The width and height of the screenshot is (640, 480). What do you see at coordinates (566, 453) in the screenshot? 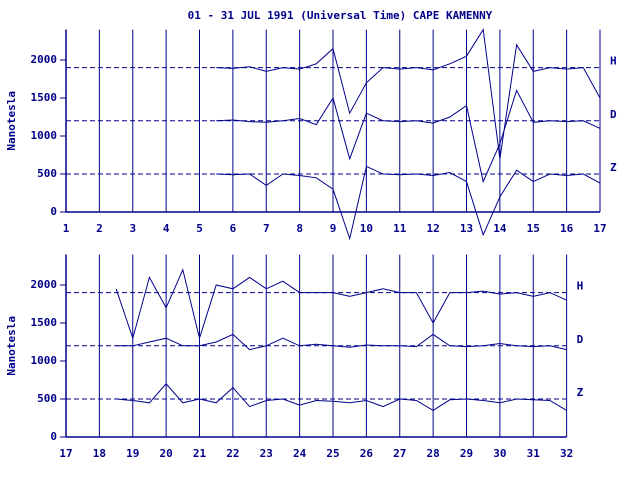
I see `x-tick-label: 32` at bounding box center [566, 453].